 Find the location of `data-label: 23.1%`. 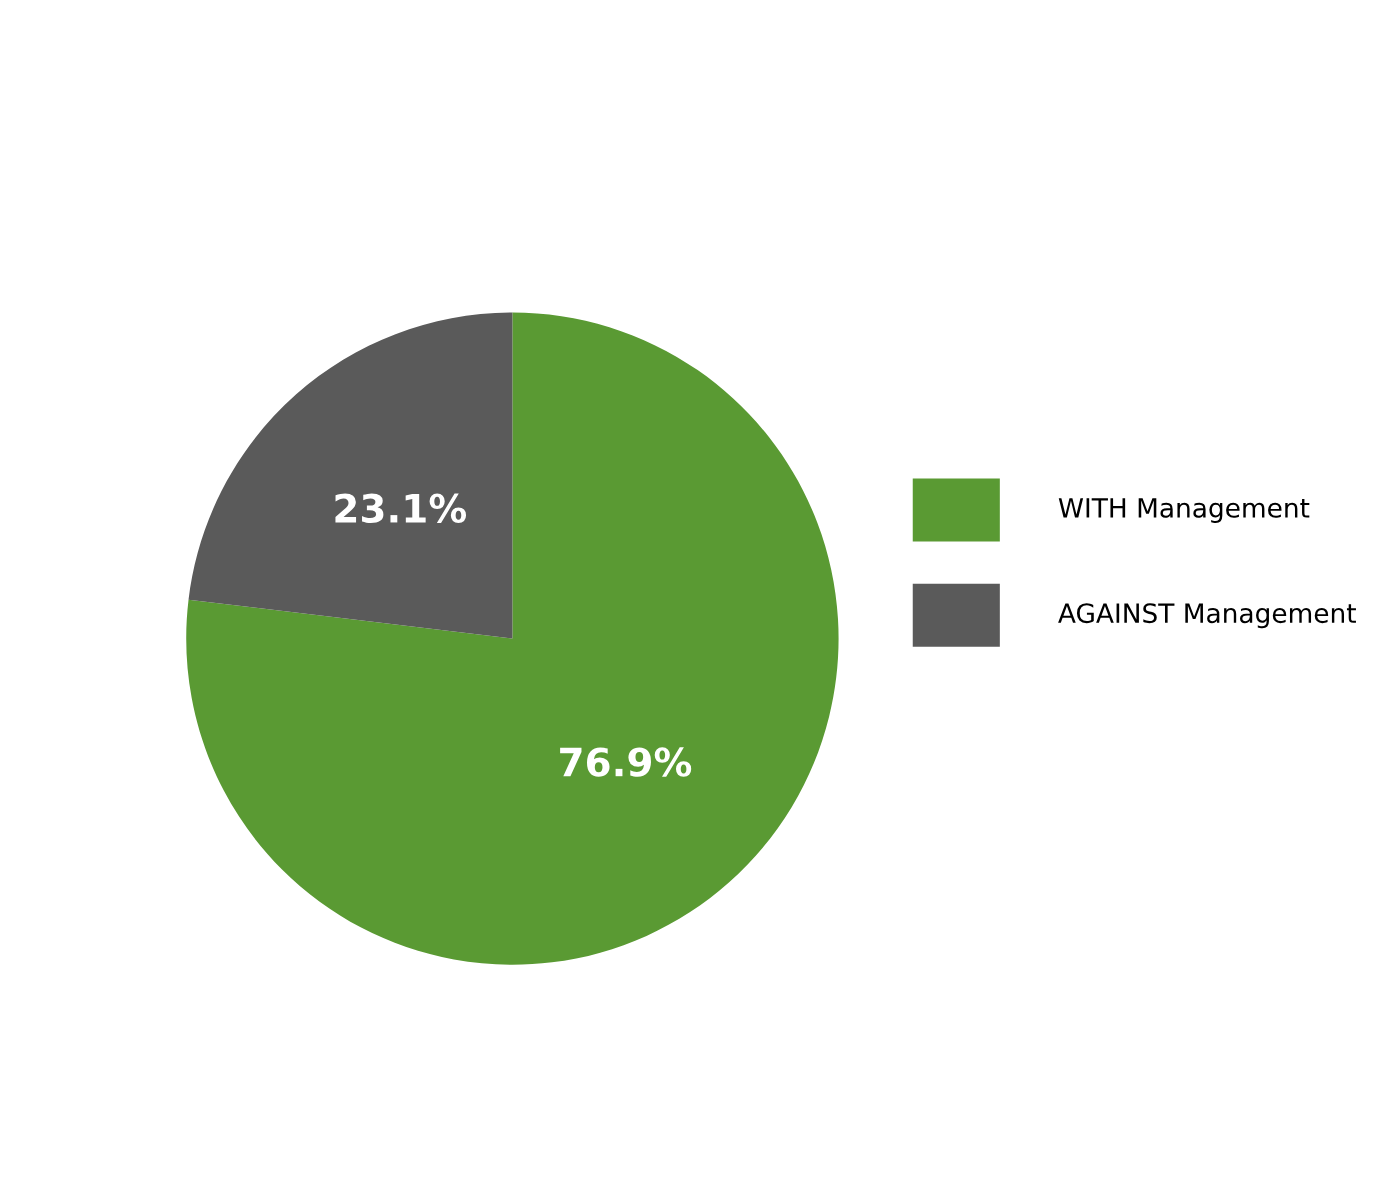

data-label: 23.1% is located at coordinates (401, 508).